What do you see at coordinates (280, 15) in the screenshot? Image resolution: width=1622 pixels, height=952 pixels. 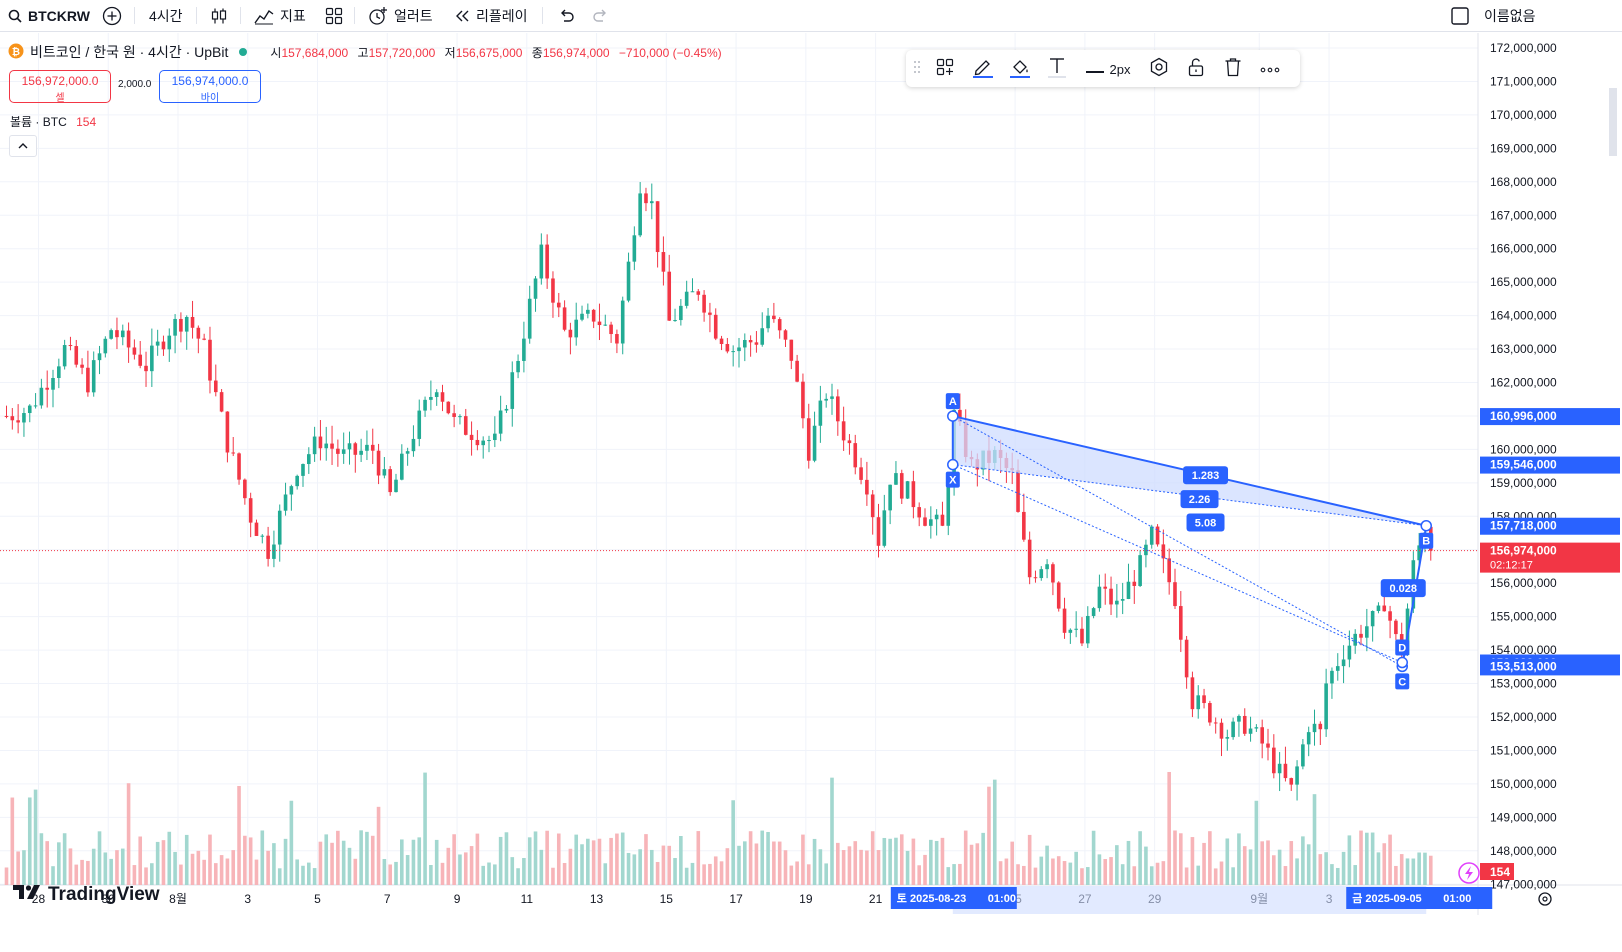 I see `indicators-button: 지표` at bounding box center [280, 15].